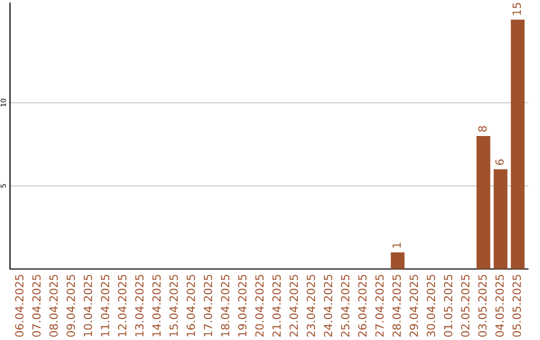 The height and width of the screenshot is (340, 540). What do you see at coordinates (482, 129) in the screenshot?
I see `data-label: 8` at bounding box center [482, 129].